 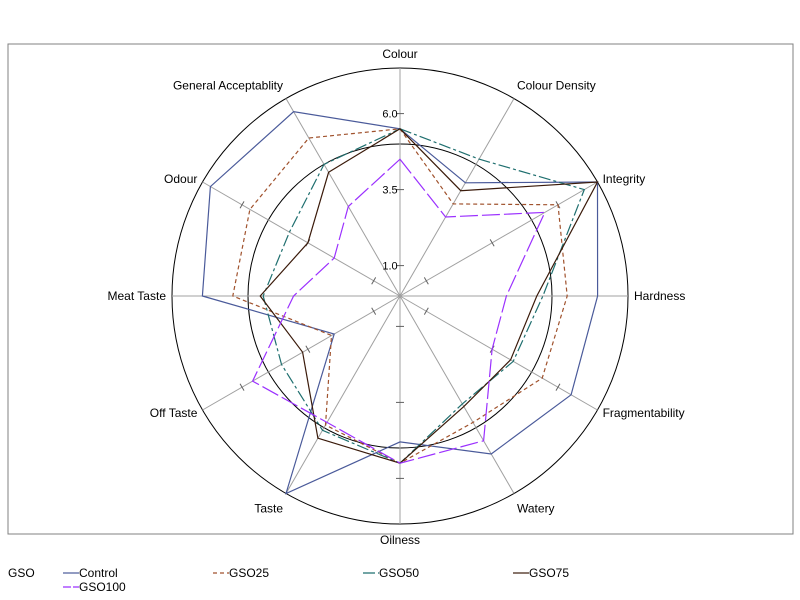 What do you see at coordinates (133, 573) in the screenshot?
I see `legend-item-control: Control` at bounding box center [133, 573].